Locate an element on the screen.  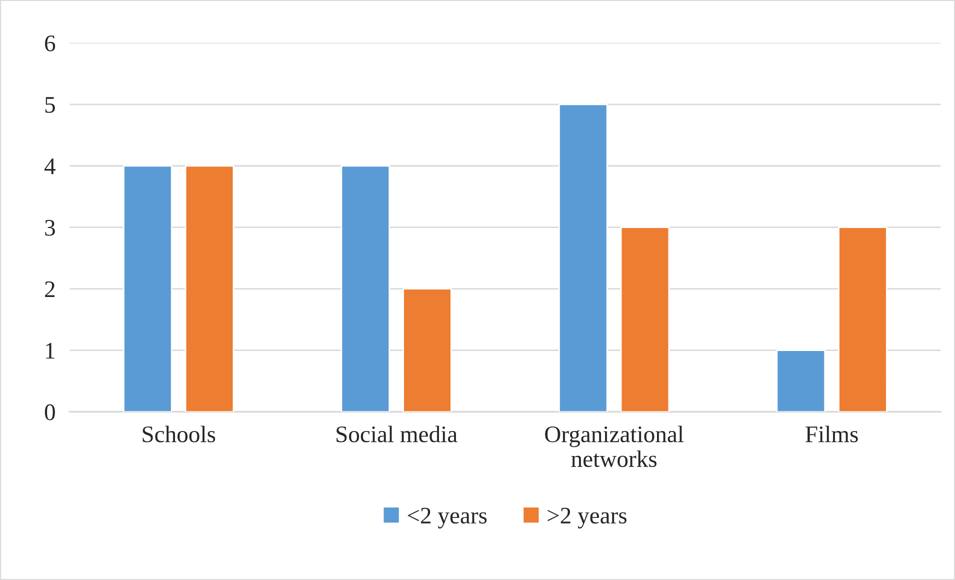
legend-label: >2 years is located at coordinates (587, 518).